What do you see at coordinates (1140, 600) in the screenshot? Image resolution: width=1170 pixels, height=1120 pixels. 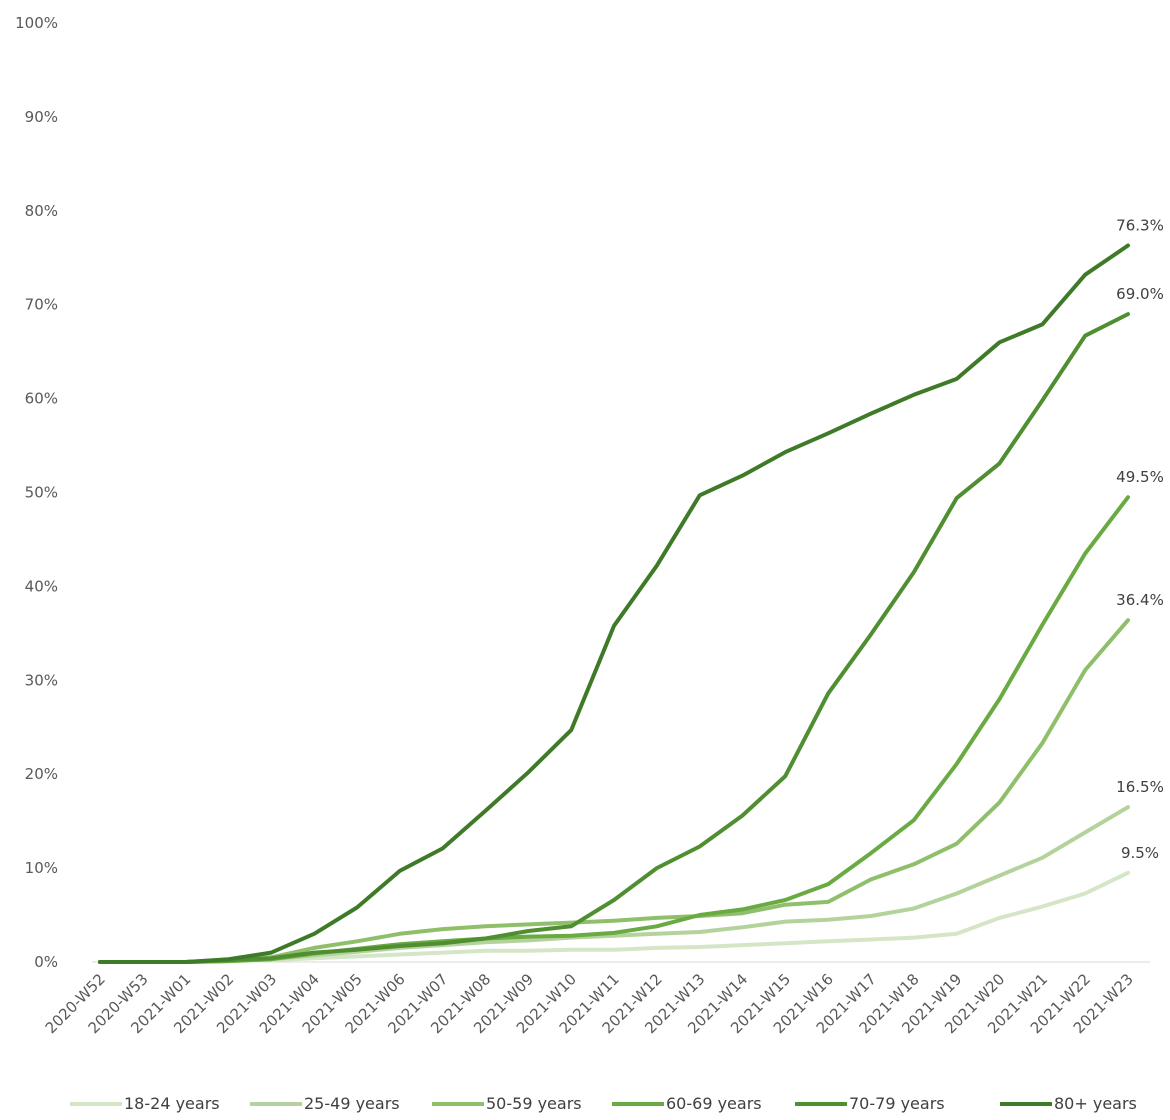 I see `data-label-50-59-years: 36.4%` at bounding box center [1140, 600].